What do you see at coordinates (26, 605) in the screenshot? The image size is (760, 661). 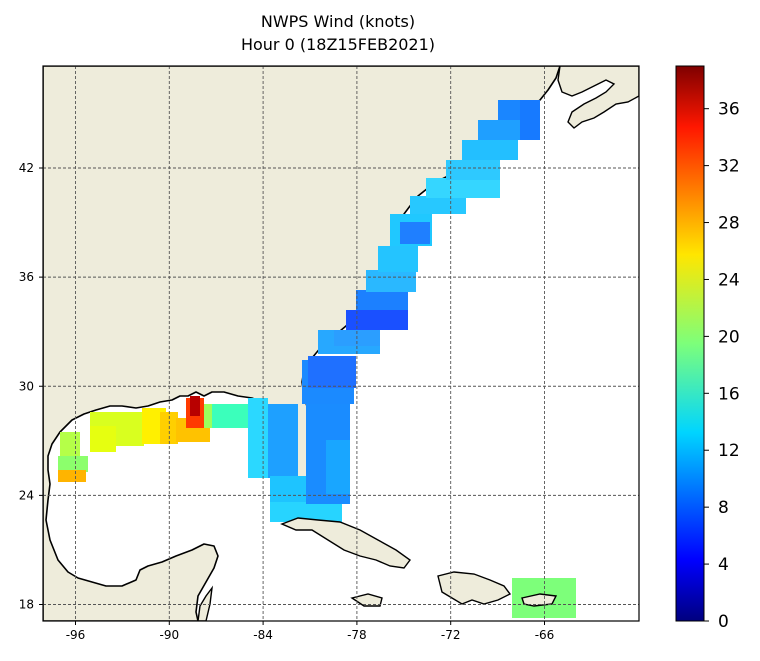 I see `lat-tick-label: 18` at bounding box center [26, 605].